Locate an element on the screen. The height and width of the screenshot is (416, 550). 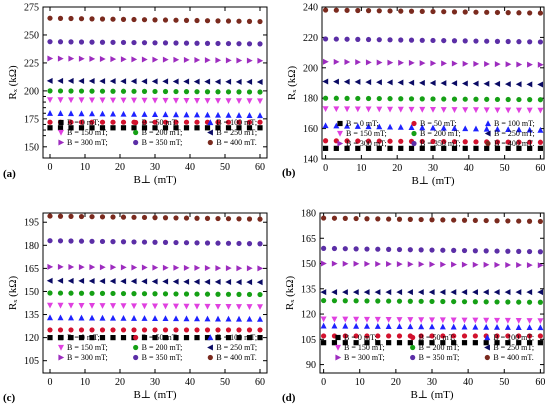
x-tick-label: 30 is located at coordinates (432, 382).